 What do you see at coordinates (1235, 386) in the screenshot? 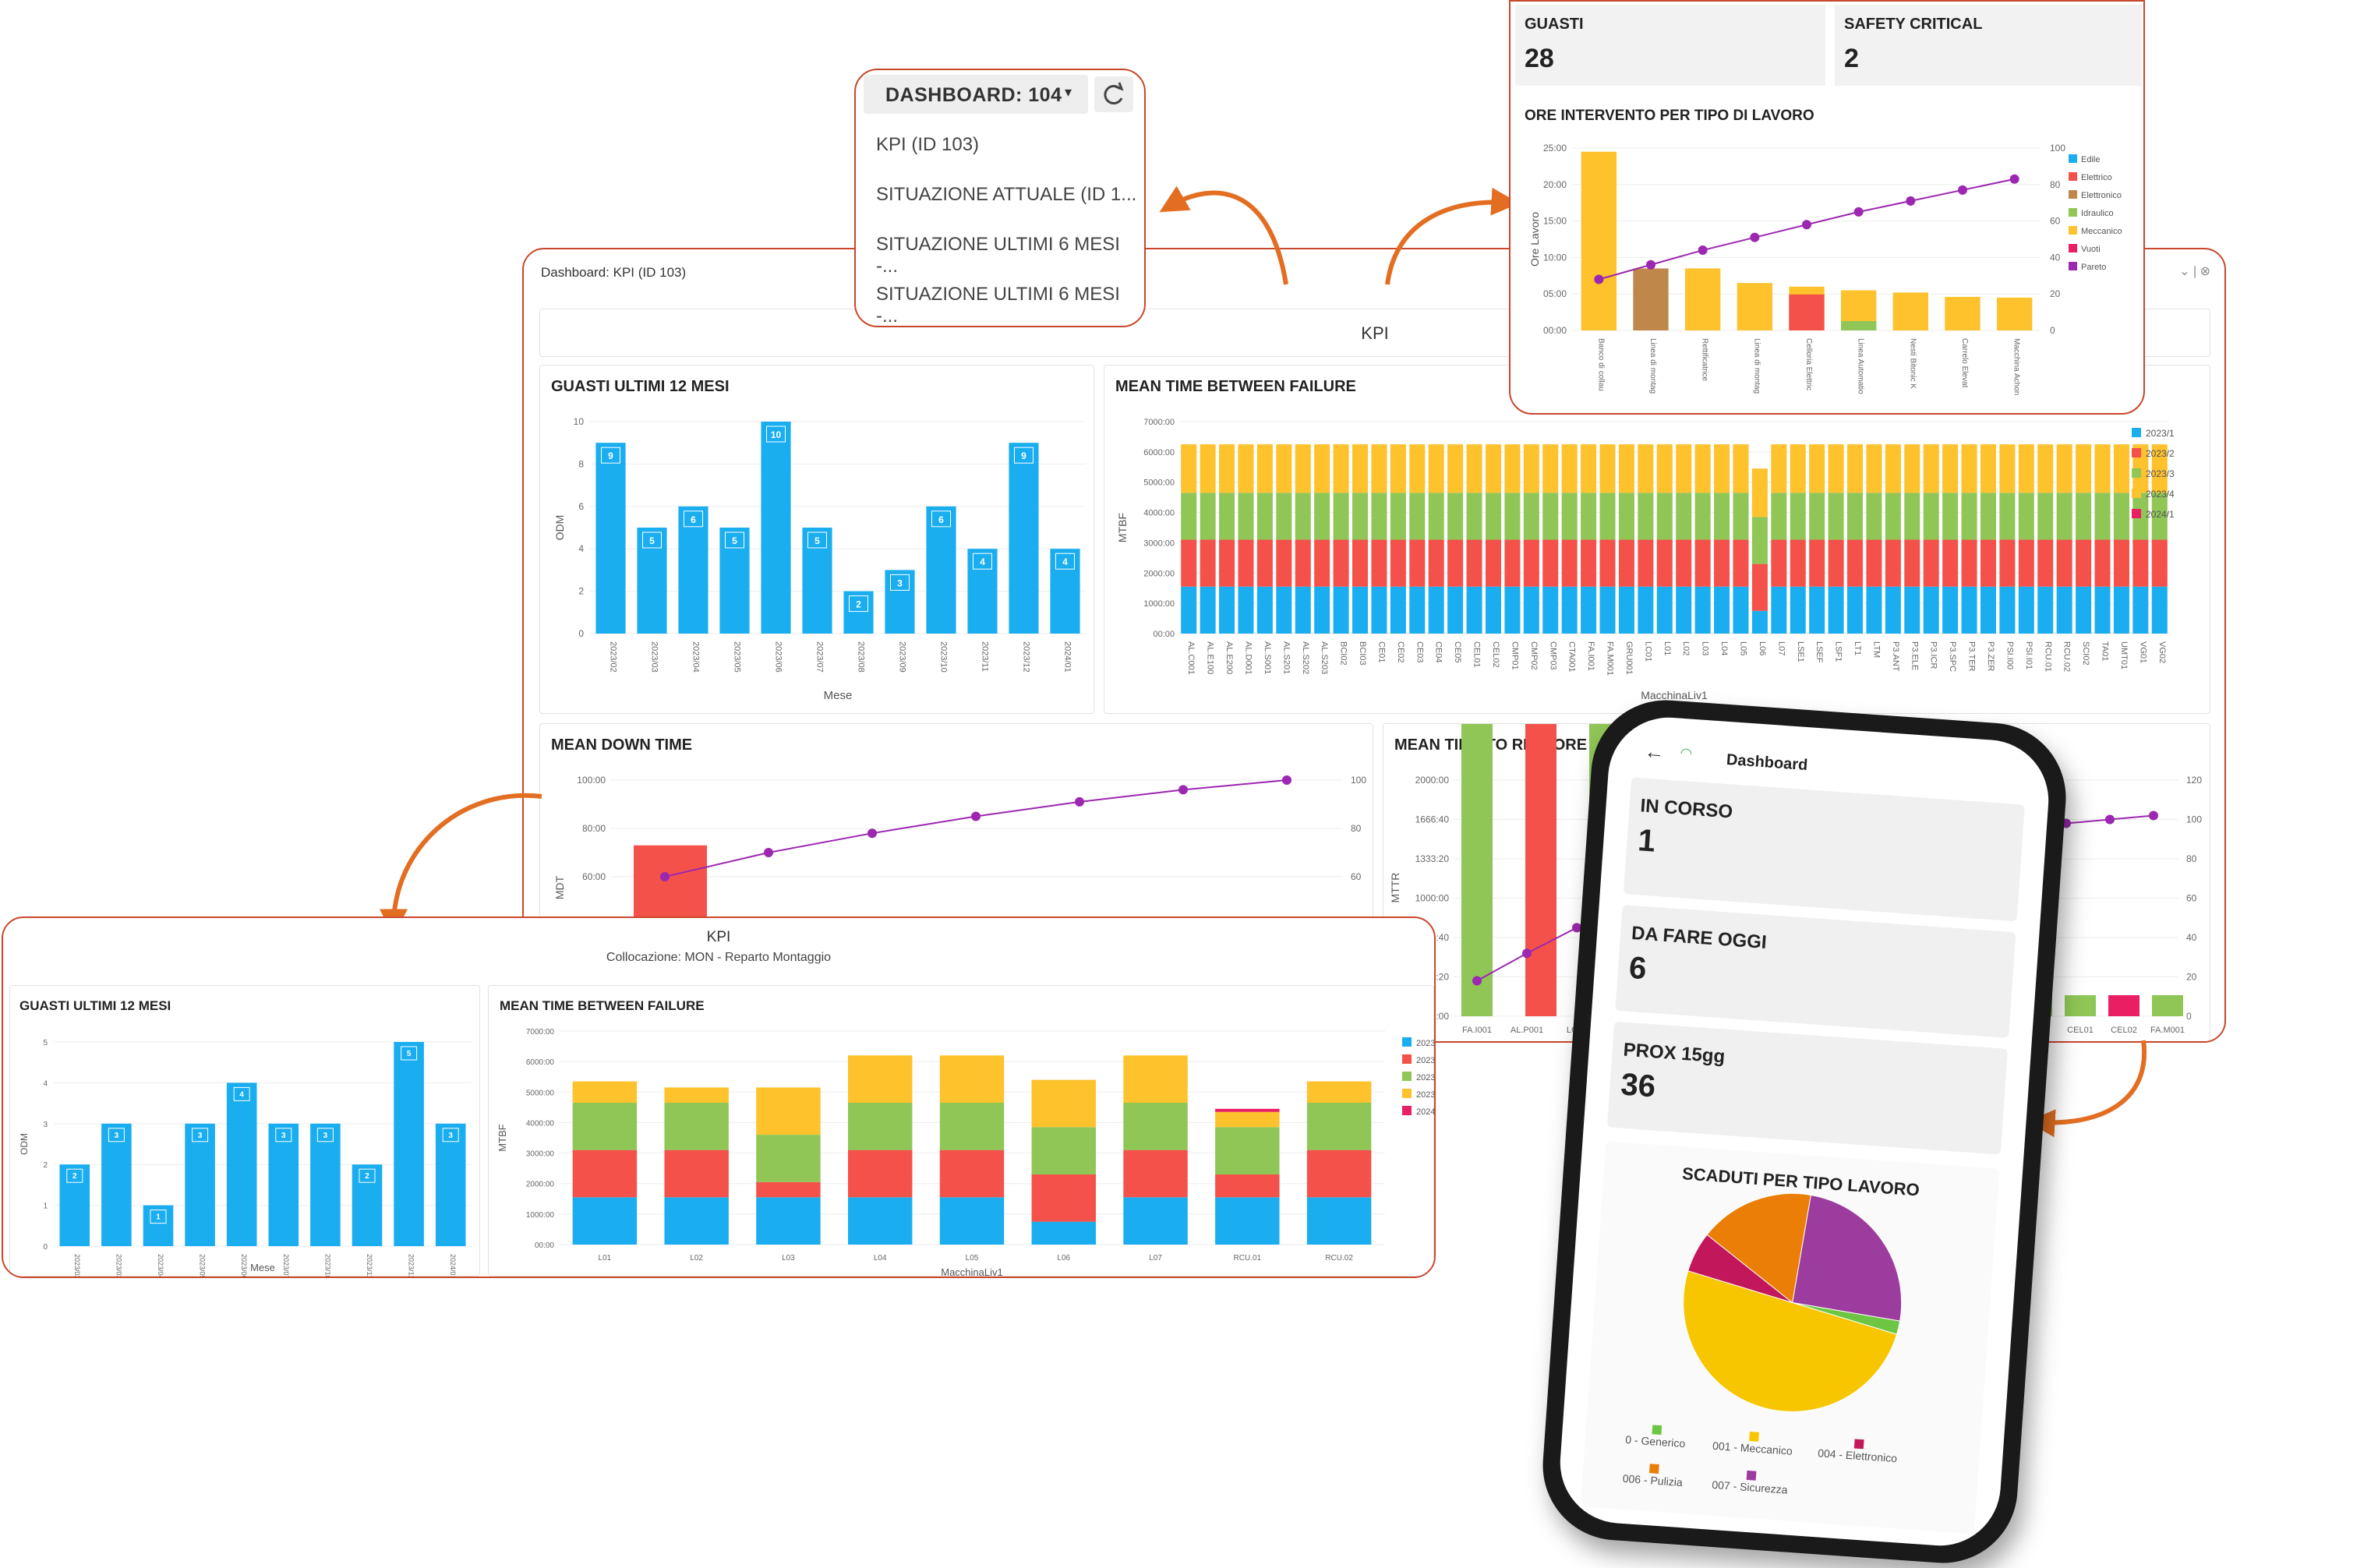
I see `panel-title: MEAN TIME BETWEEN FAILURE` at bounding box center [1235, 386].